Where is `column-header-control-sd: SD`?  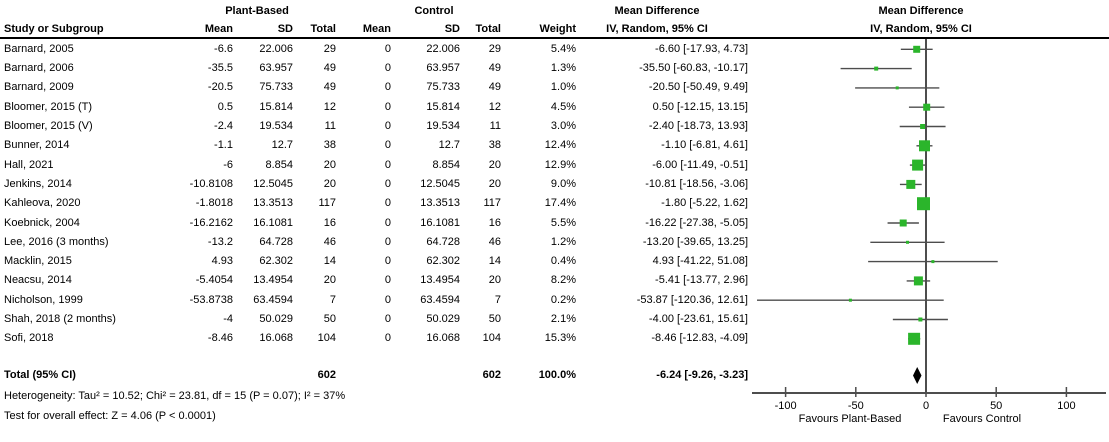
column-header-control-sd: SD is located at coordinates (452, 29).